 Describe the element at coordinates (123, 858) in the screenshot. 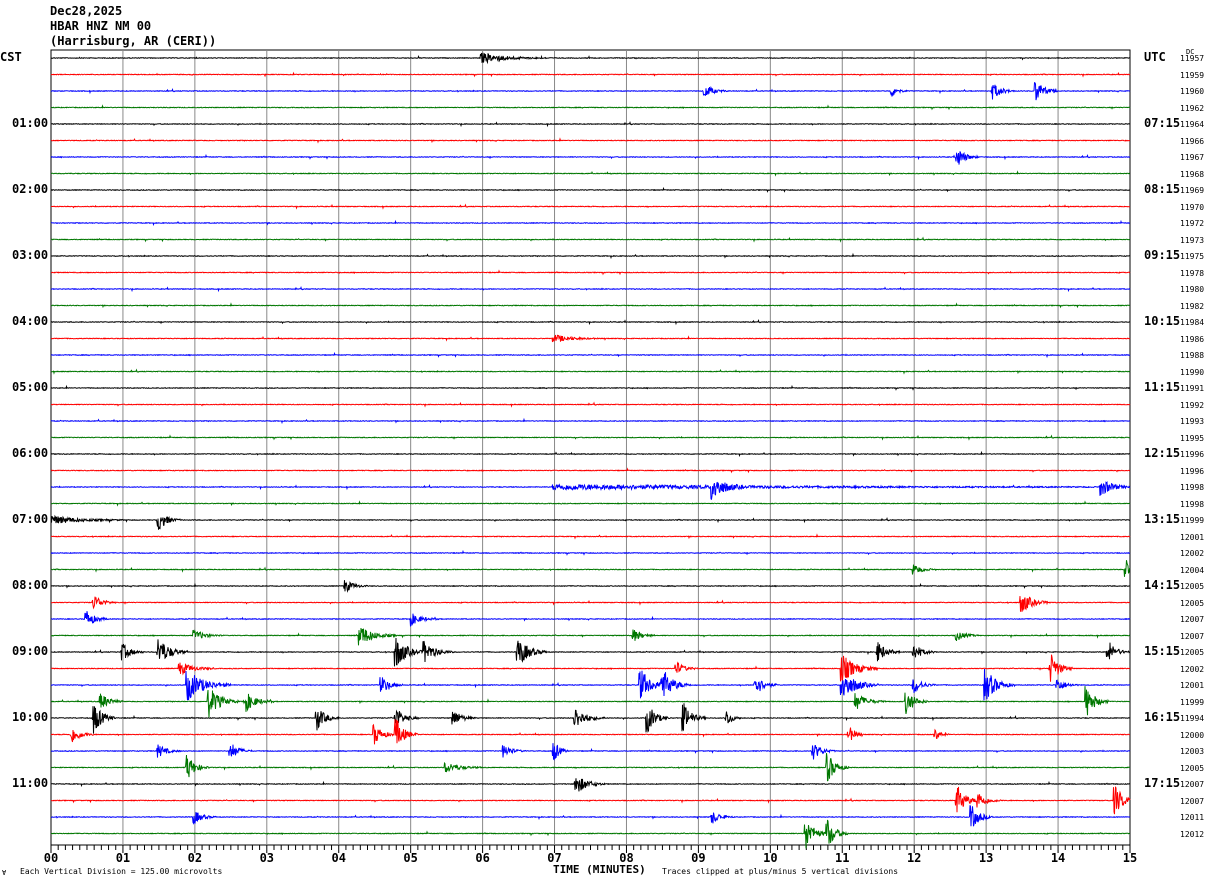

I see `x-tick-label: 01` at that location.